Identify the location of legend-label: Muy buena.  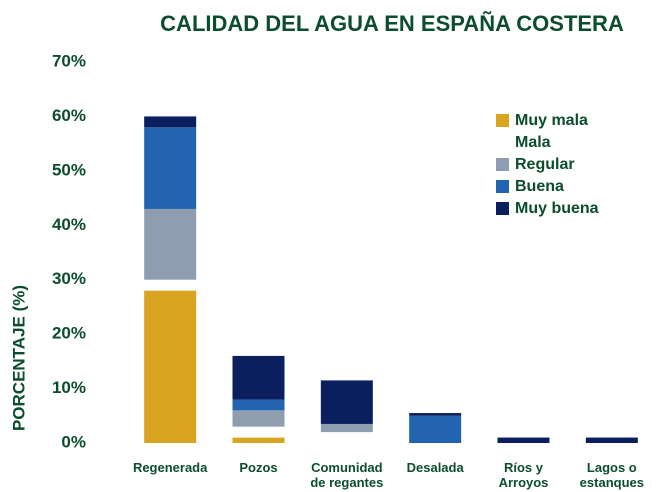
(557, 208).